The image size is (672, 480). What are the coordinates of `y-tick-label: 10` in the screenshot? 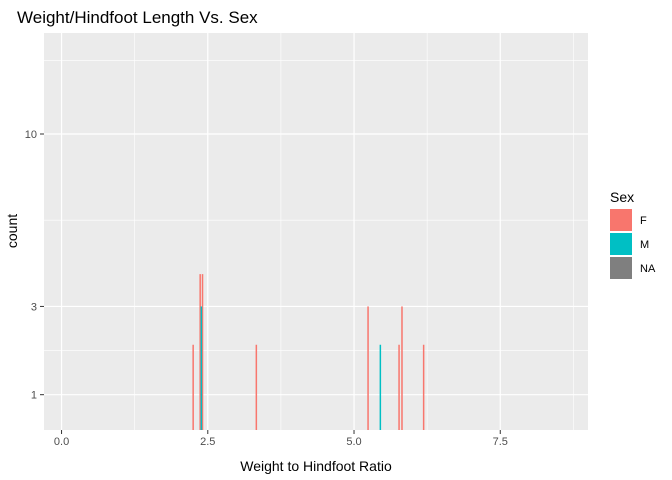 It's located at (31, 135).